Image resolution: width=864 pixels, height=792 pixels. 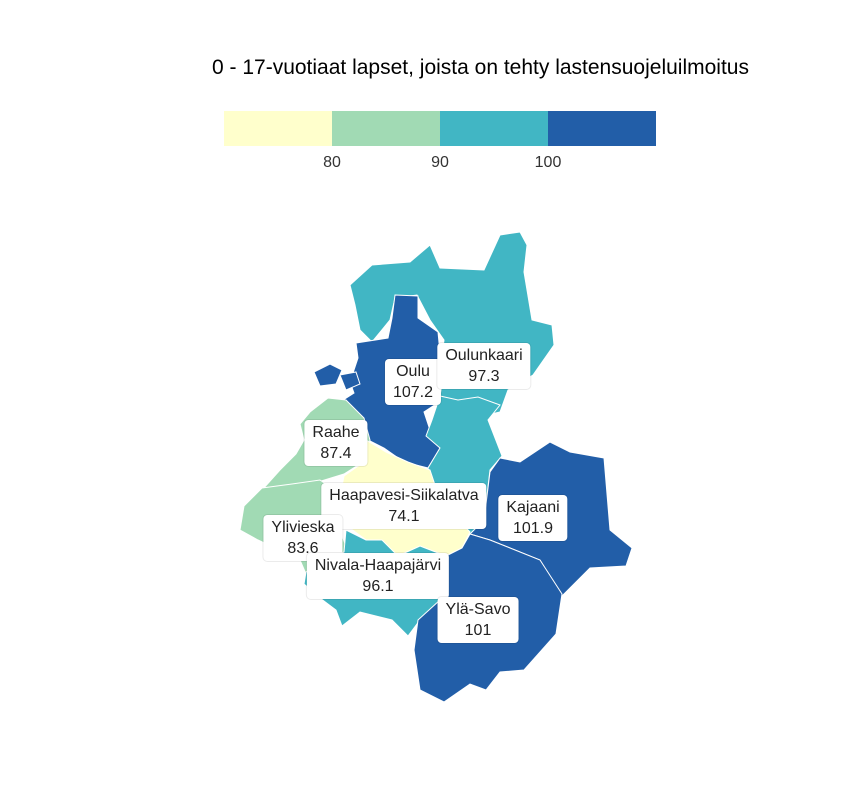 I want to click on label-oulu-name: Oulu, so click(x=413, y=371).